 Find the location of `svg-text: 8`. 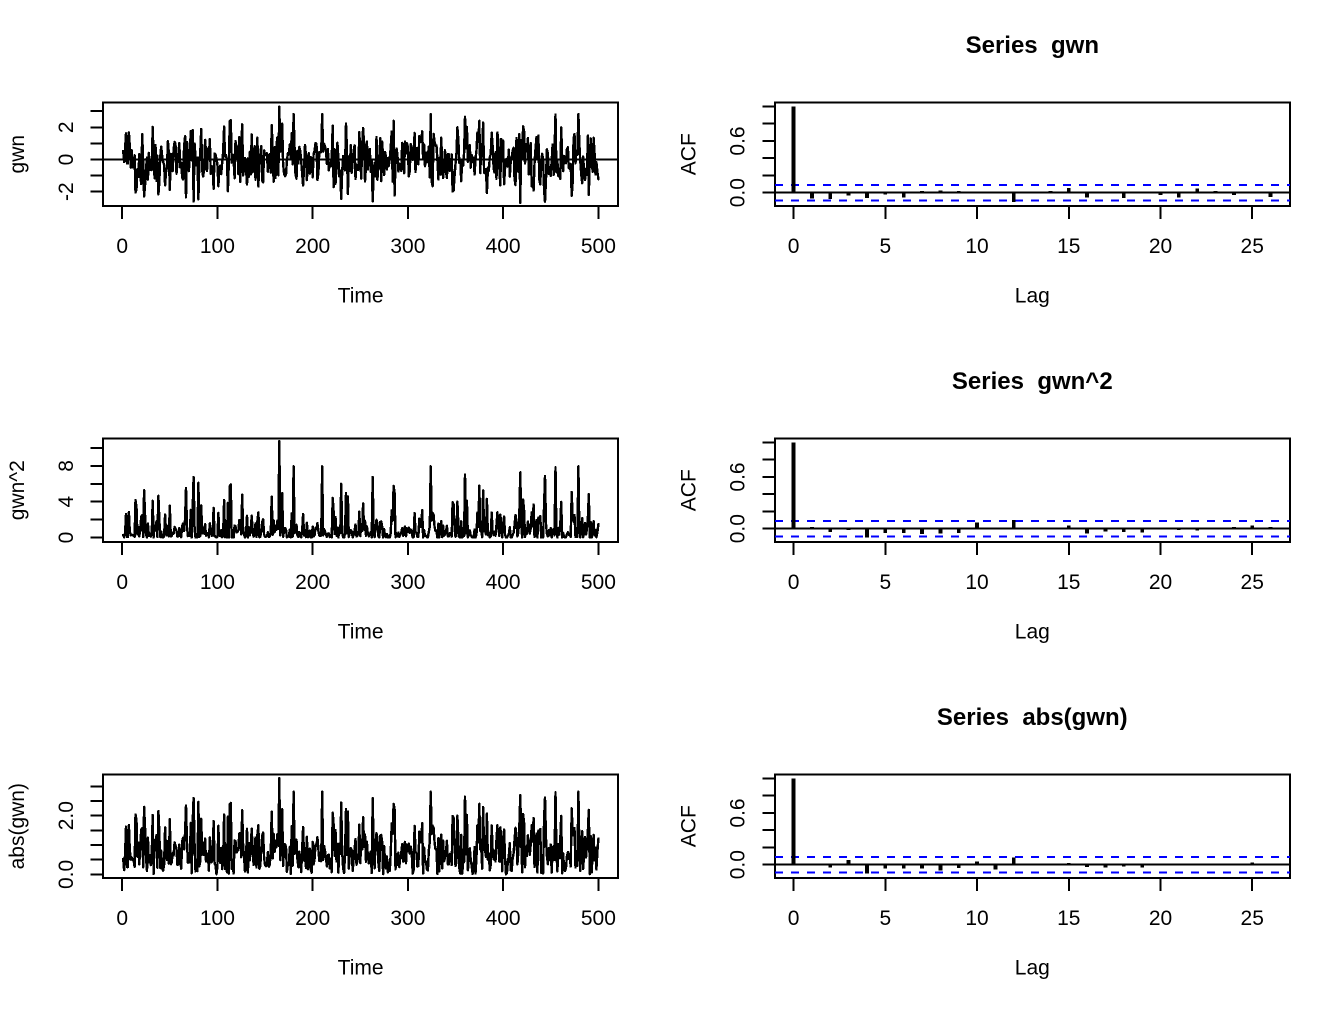

svg-text: 8 is located at coordinates (66, 466).